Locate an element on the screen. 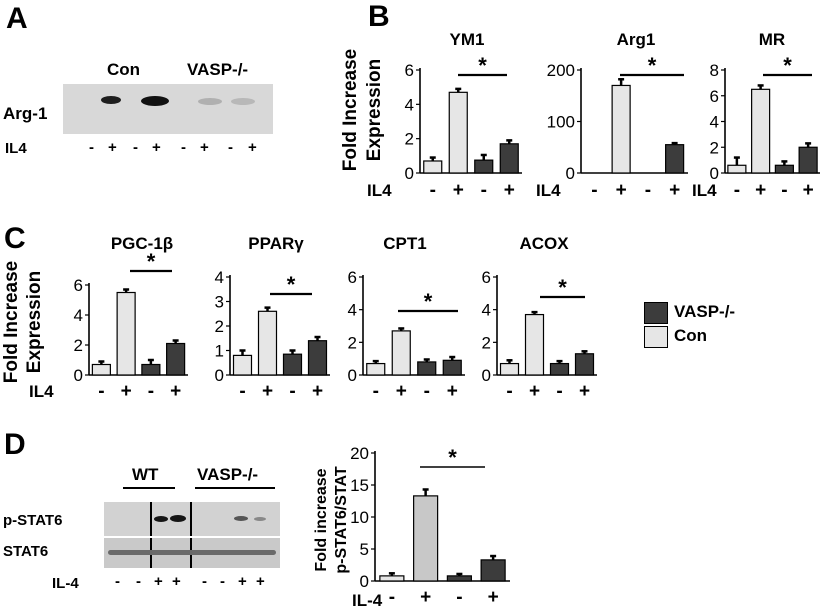 Image resolution: width=825 pixels, height=608 pixels. chart-title: MR is located at coordinates (772, 39).